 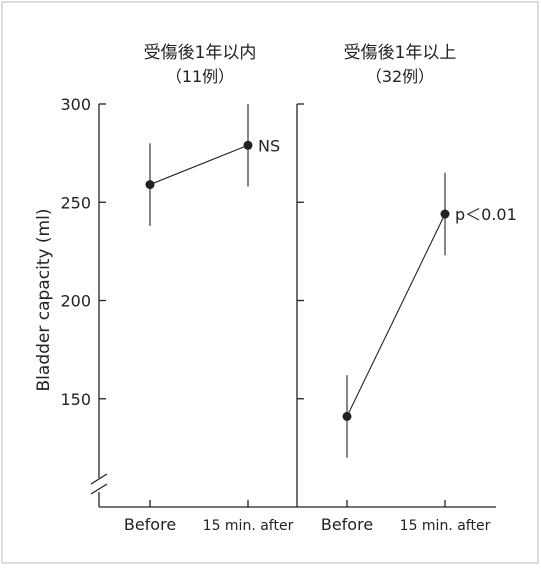 I want to click on y-tick-label: 250, so click(x=75, y=202).